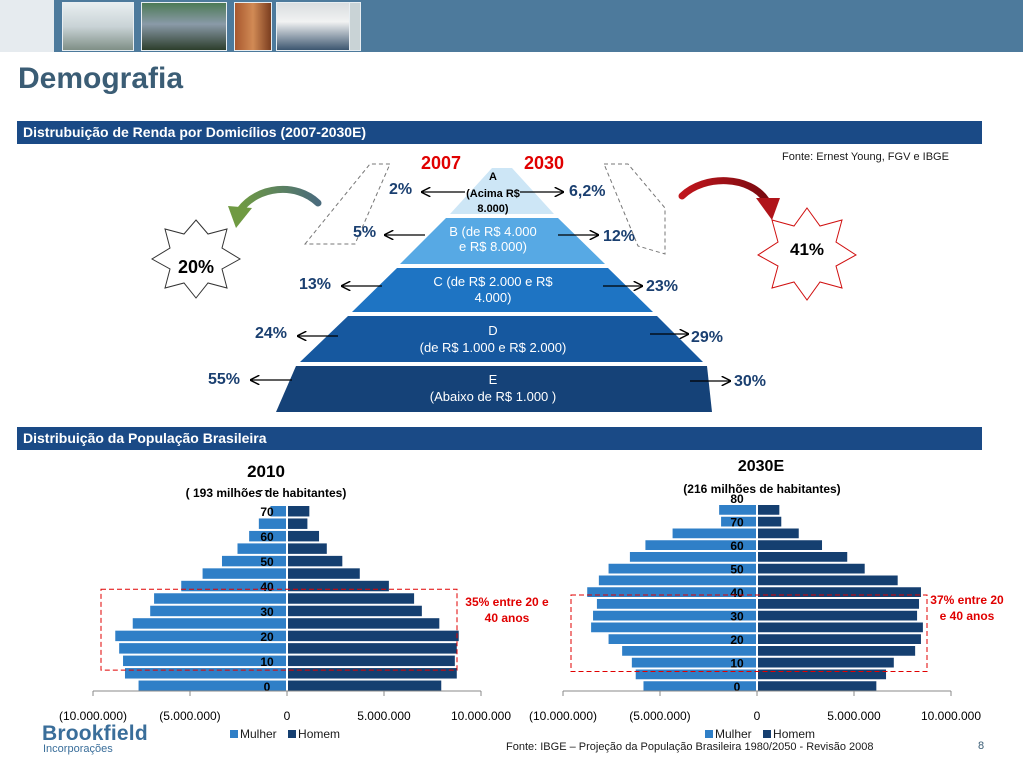 The image size is (1023, 767). What do you see at coordinates (619, 236) in the screenshot?
I see `tier-b-2030-value: 12%` at bounding box center [619, 236].